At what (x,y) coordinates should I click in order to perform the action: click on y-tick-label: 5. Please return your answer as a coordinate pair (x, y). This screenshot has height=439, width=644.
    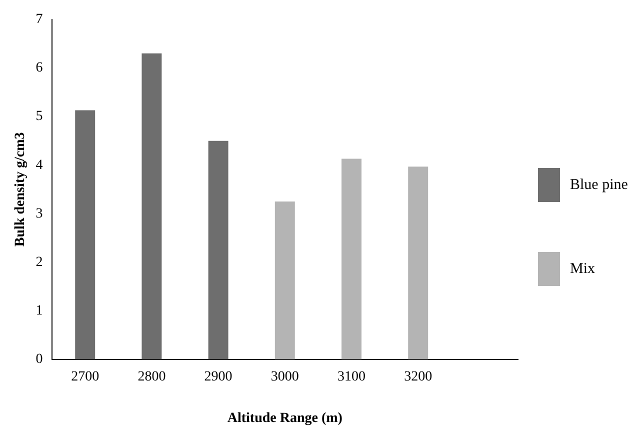
    Looking at the image, I should click on (39, 116).